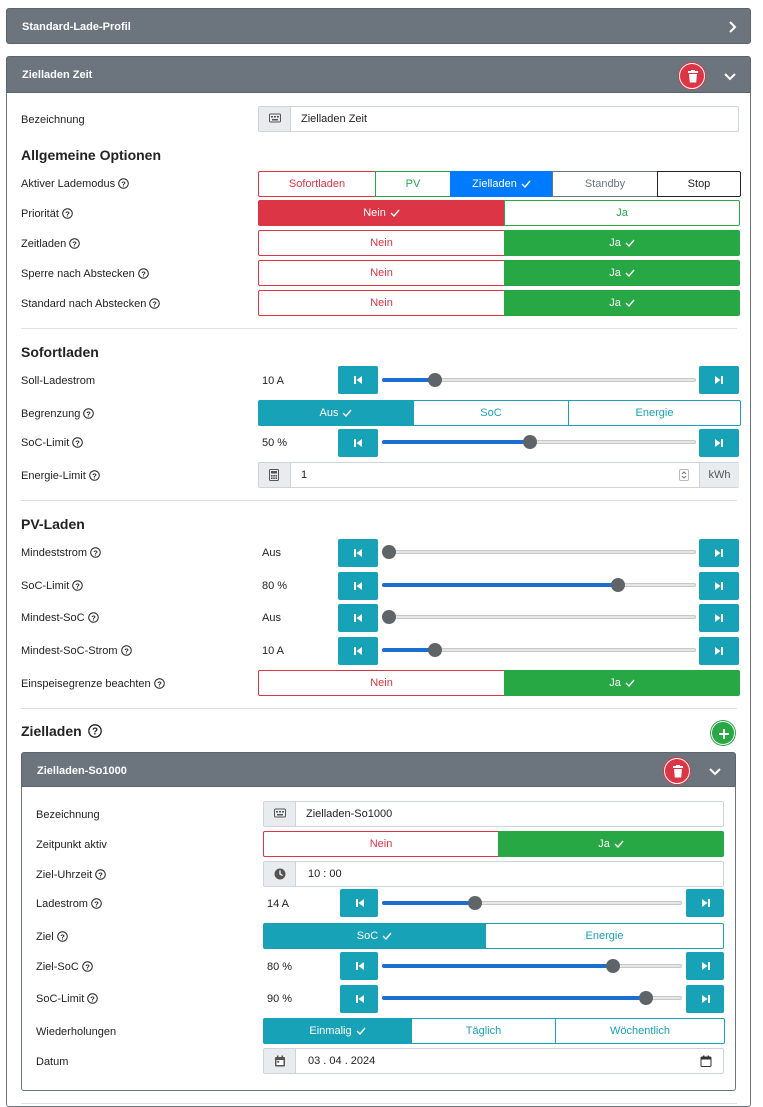  What do you see at coordinates (532, 966) in the screenshot?
I see `ziel-soc-slider` at bounding box center [532, 966].